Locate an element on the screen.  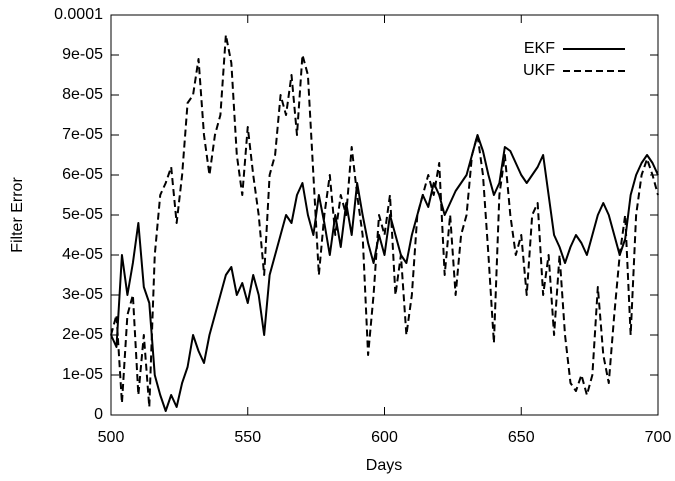
y-tick-label: 9e-05 is located at coordinates (82, 54).